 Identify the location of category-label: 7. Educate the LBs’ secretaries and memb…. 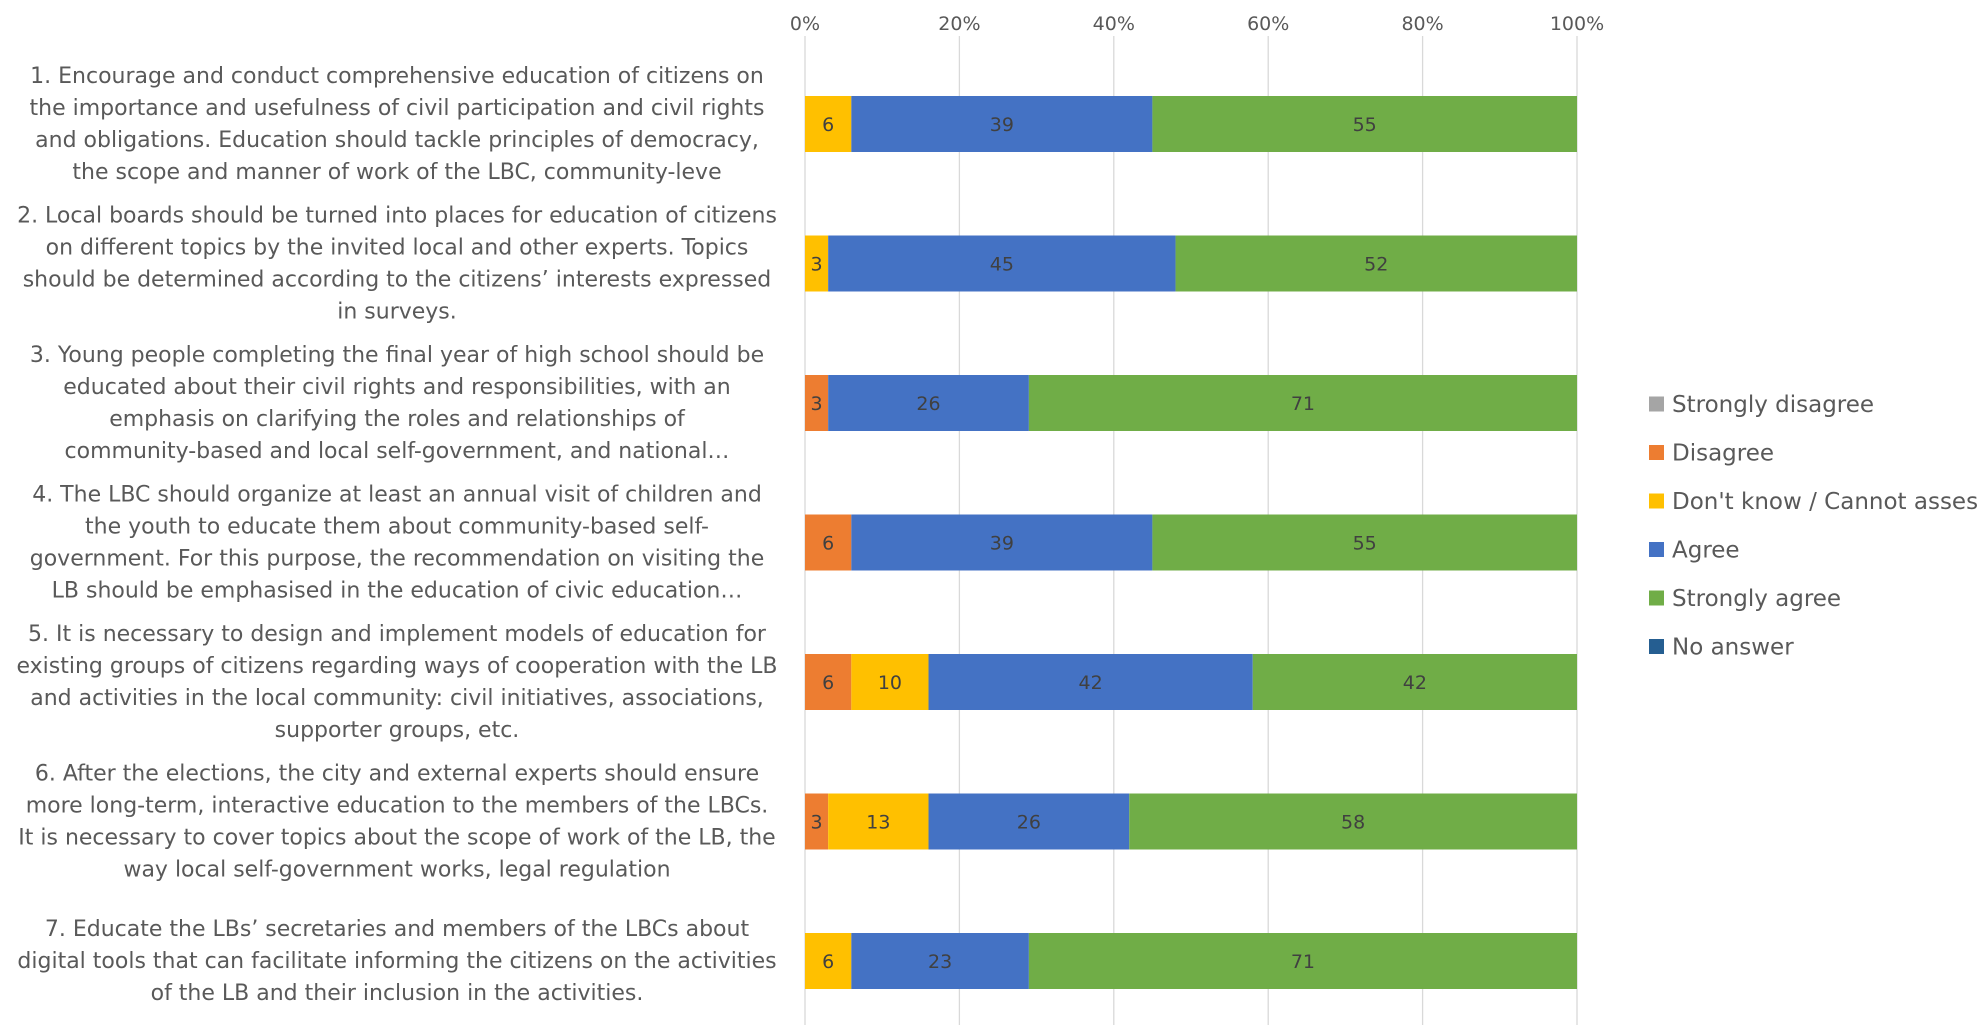
(396, 961).